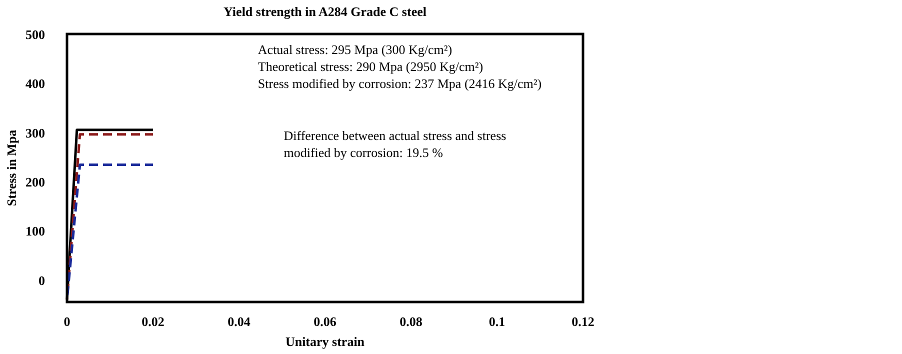 This screenshot has height=354, width=902. I want to click on y-tick-label: 200, so click(35, 182).